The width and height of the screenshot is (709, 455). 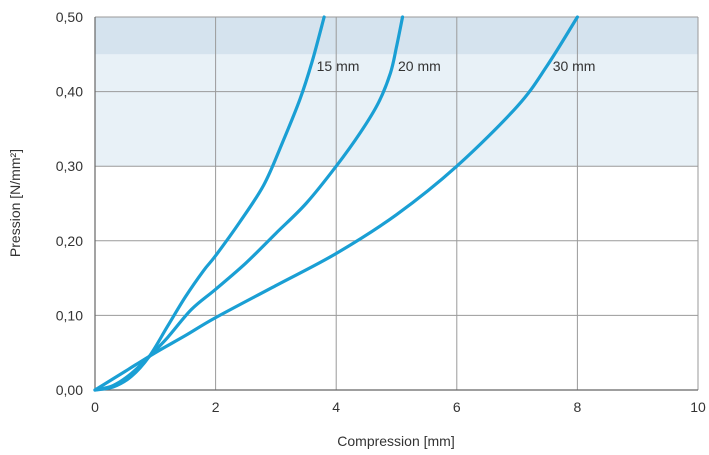 What do you see at coordinates (338, 66) in the screenshot?
I see `series-label-15-mm: 15 mm` at bounding box center [338, 66].